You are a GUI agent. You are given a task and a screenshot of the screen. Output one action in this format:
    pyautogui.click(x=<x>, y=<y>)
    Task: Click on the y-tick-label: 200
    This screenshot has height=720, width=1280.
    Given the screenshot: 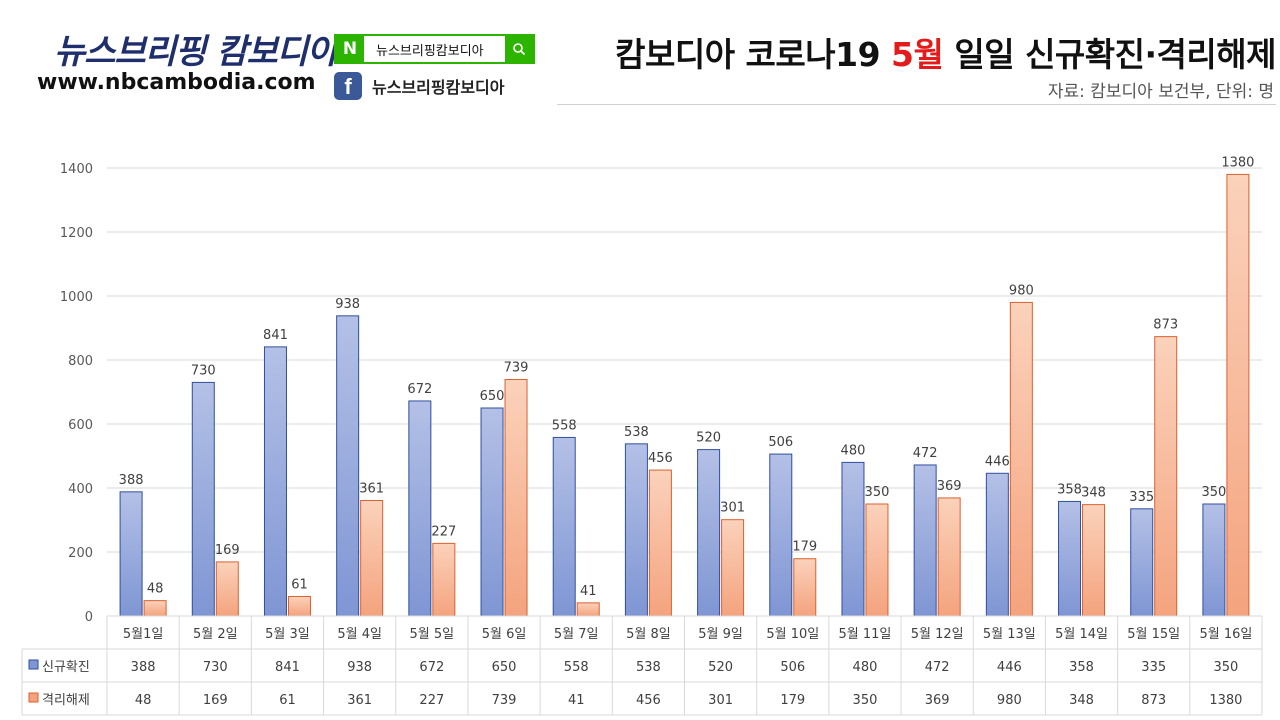 What is the action you would take?
    pyautogui.click(x=80, y=553)
    